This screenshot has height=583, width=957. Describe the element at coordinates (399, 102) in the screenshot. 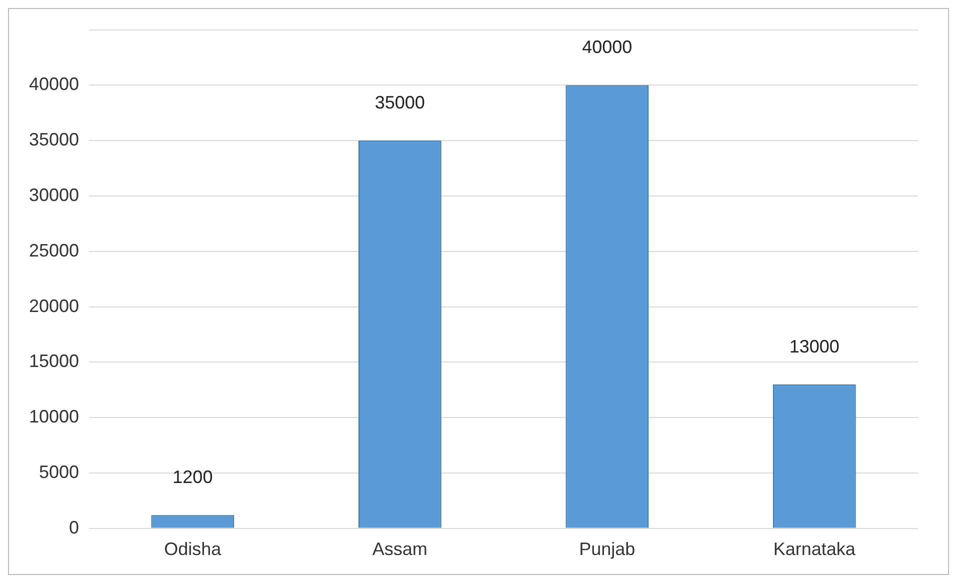

I see `data-label: 35000` at that location.